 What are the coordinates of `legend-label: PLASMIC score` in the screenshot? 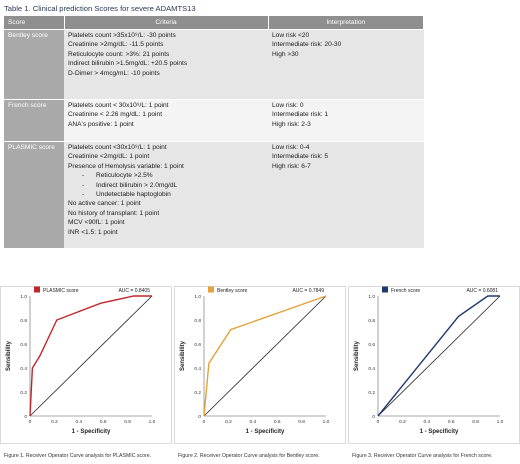 It's located at (61, 291).